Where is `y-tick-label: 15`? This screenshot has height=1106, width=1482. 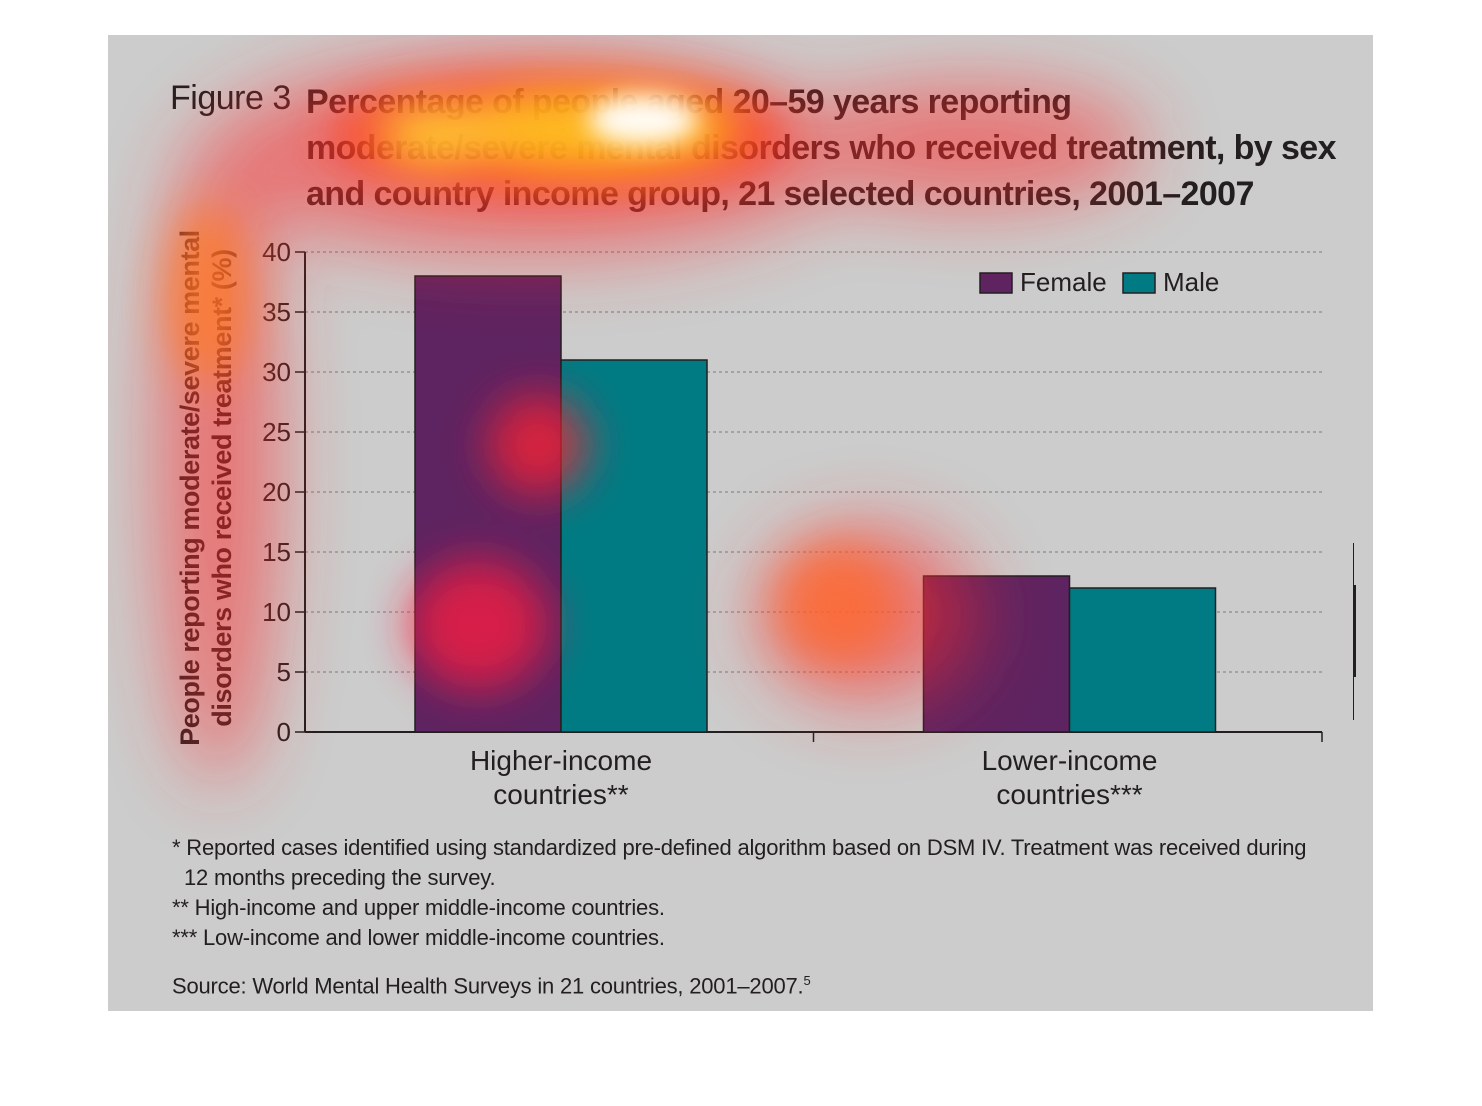 y-tick-label: 15 is located at coordinates (276, 552).